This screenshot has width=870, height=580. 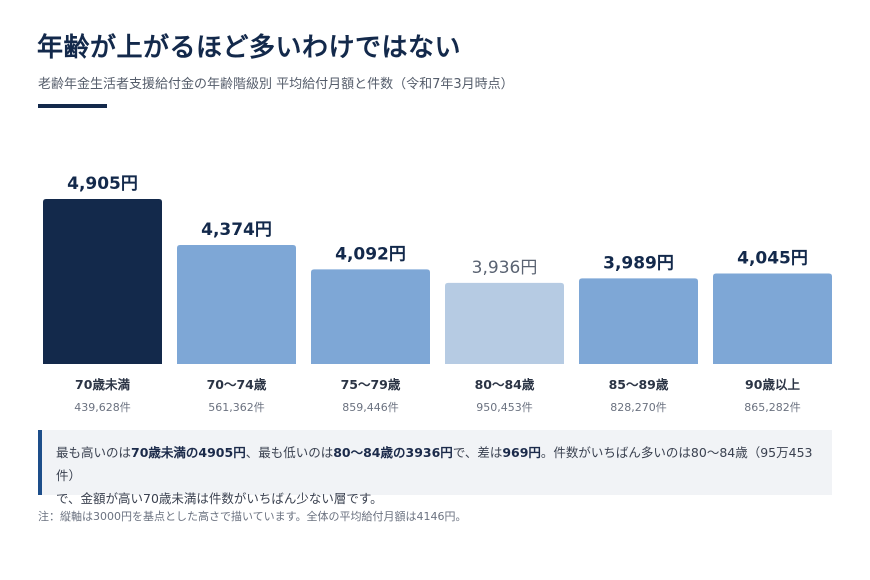 What do you see at coordinates (504, 407) in the screenshot?
I see `count-label: 950,453件` at bounding box center [504, 407].